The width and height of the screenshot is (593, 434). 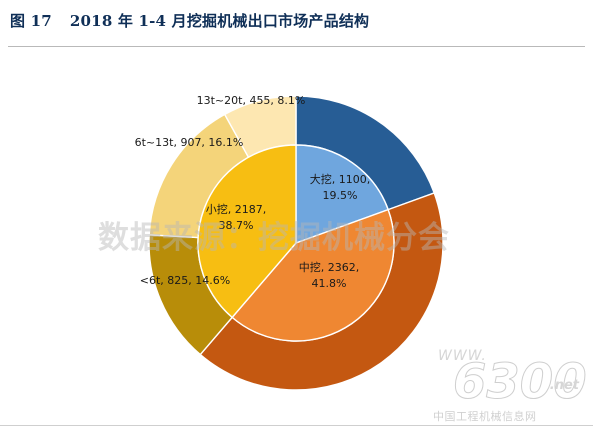 I want to click on figure-number: 图 17, so click(x=31, y=21).